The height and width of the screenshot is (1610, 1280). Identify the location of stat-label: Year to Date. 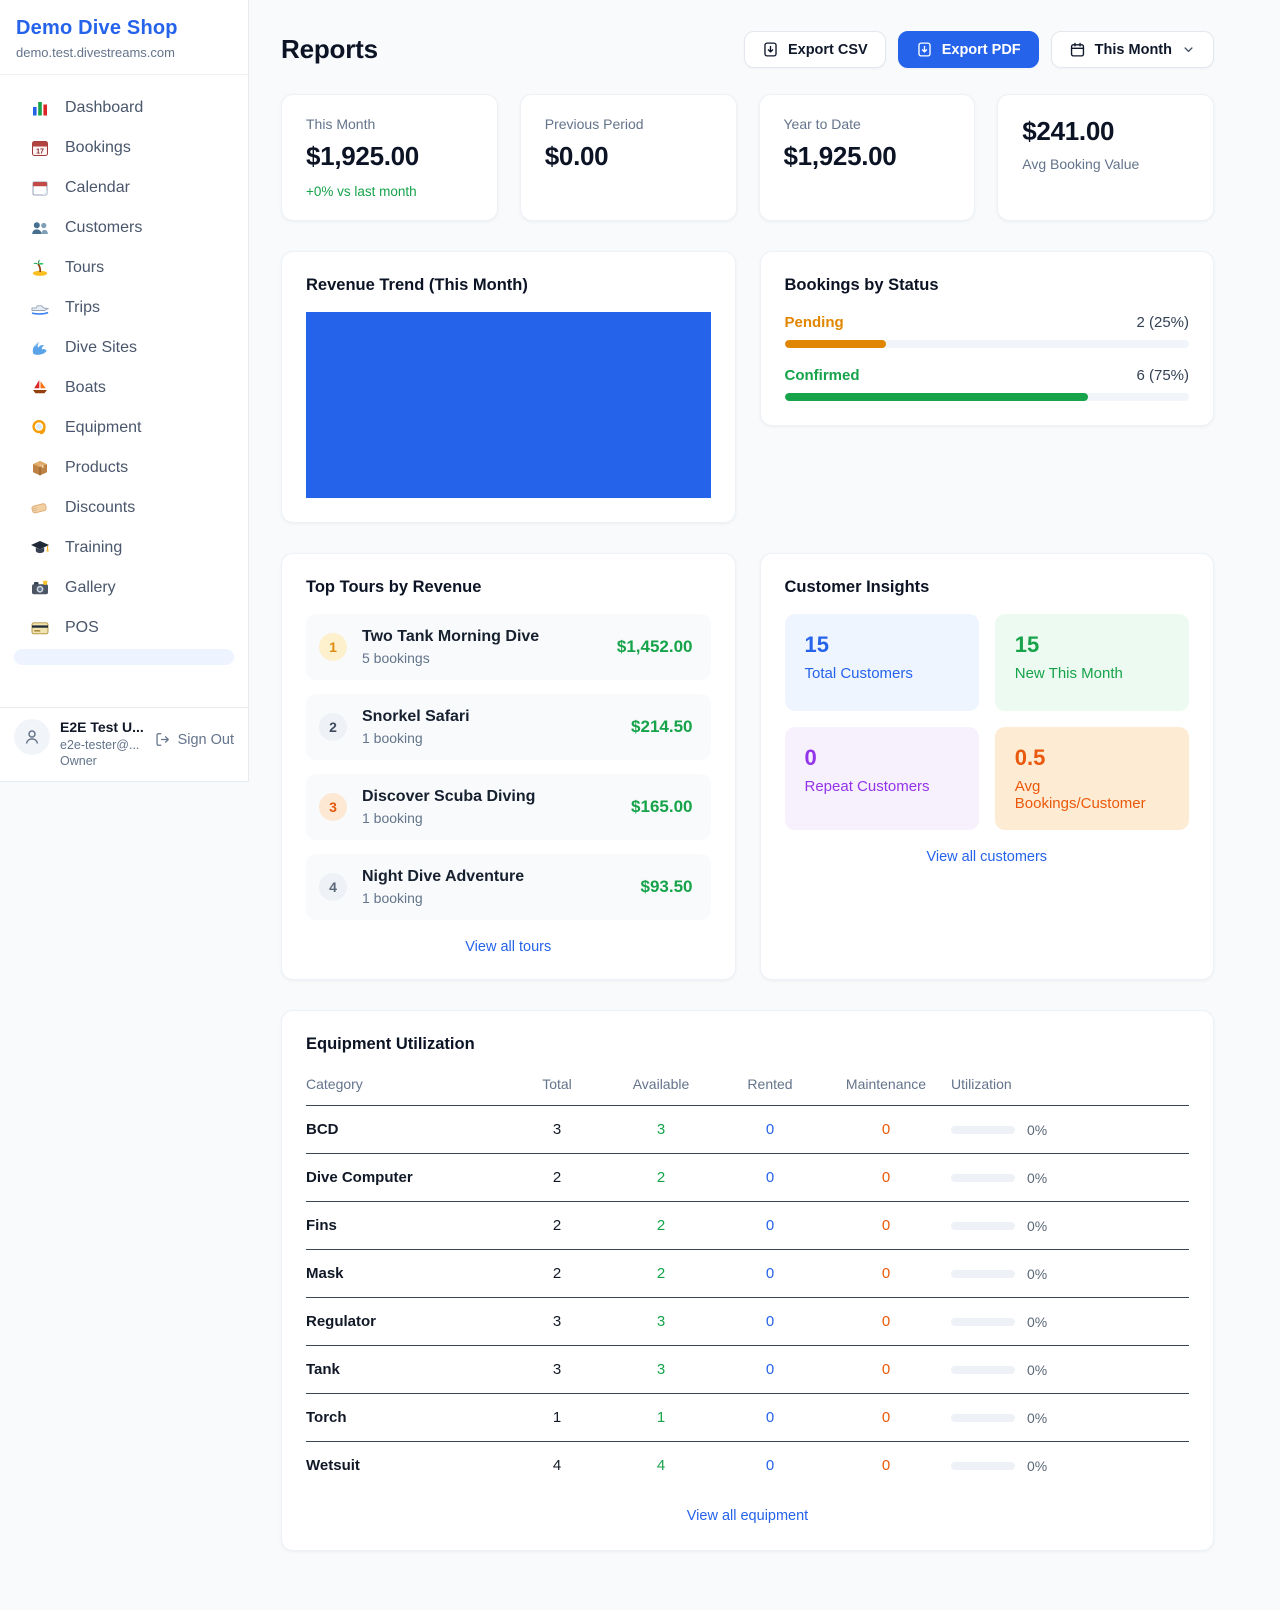
(822, 124).